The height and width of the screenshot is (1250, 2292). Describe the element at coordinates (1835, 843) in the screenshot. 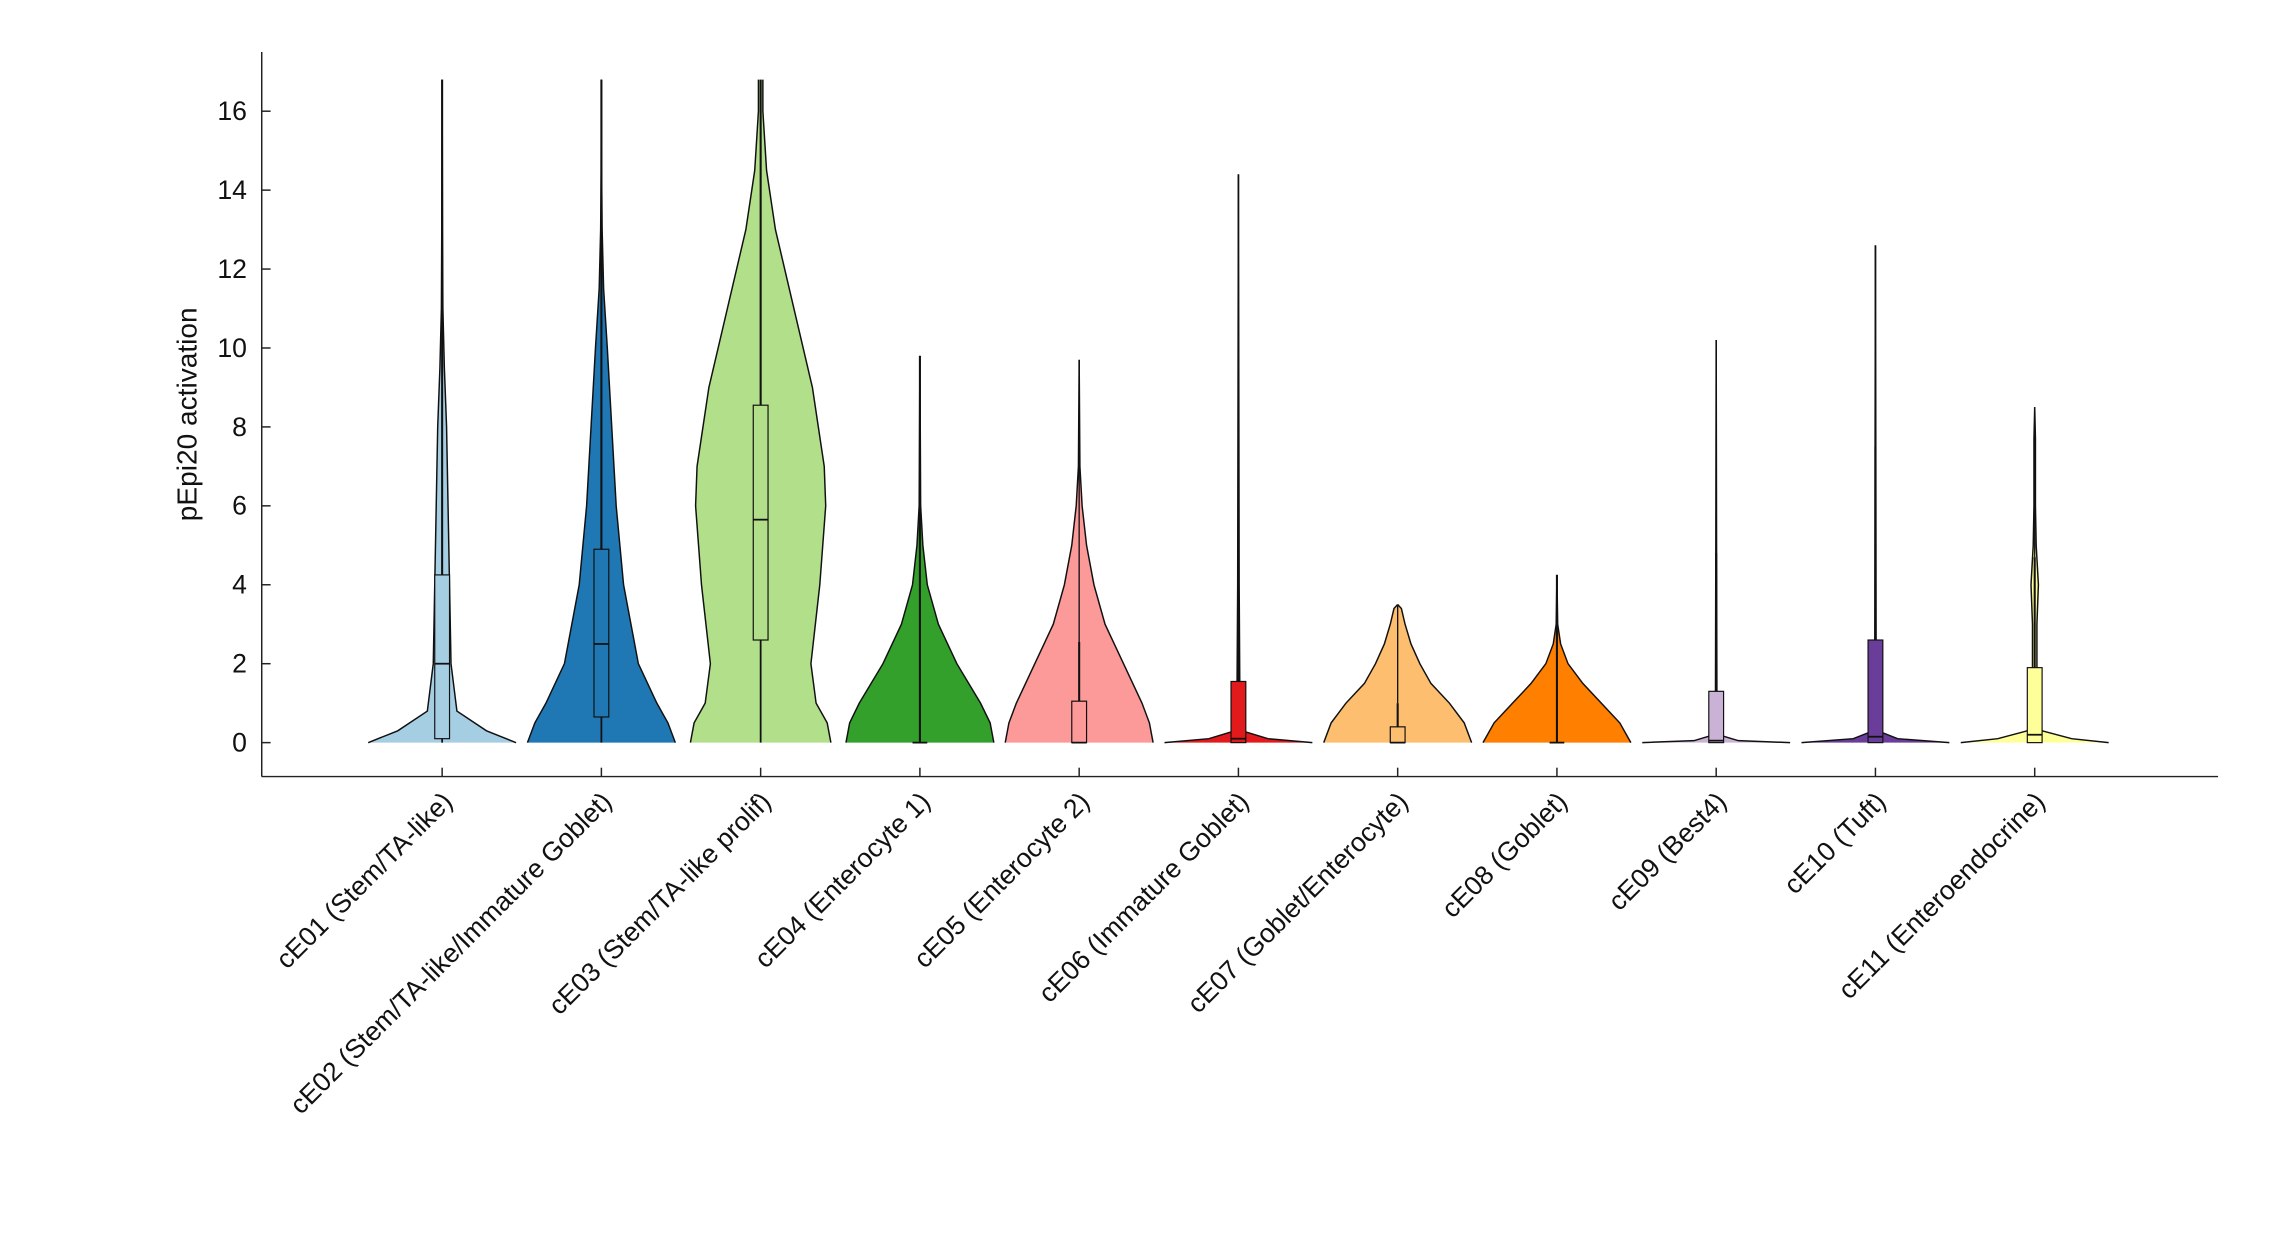

I see `x-tick-label: cE10 (Tuft)` at that location.